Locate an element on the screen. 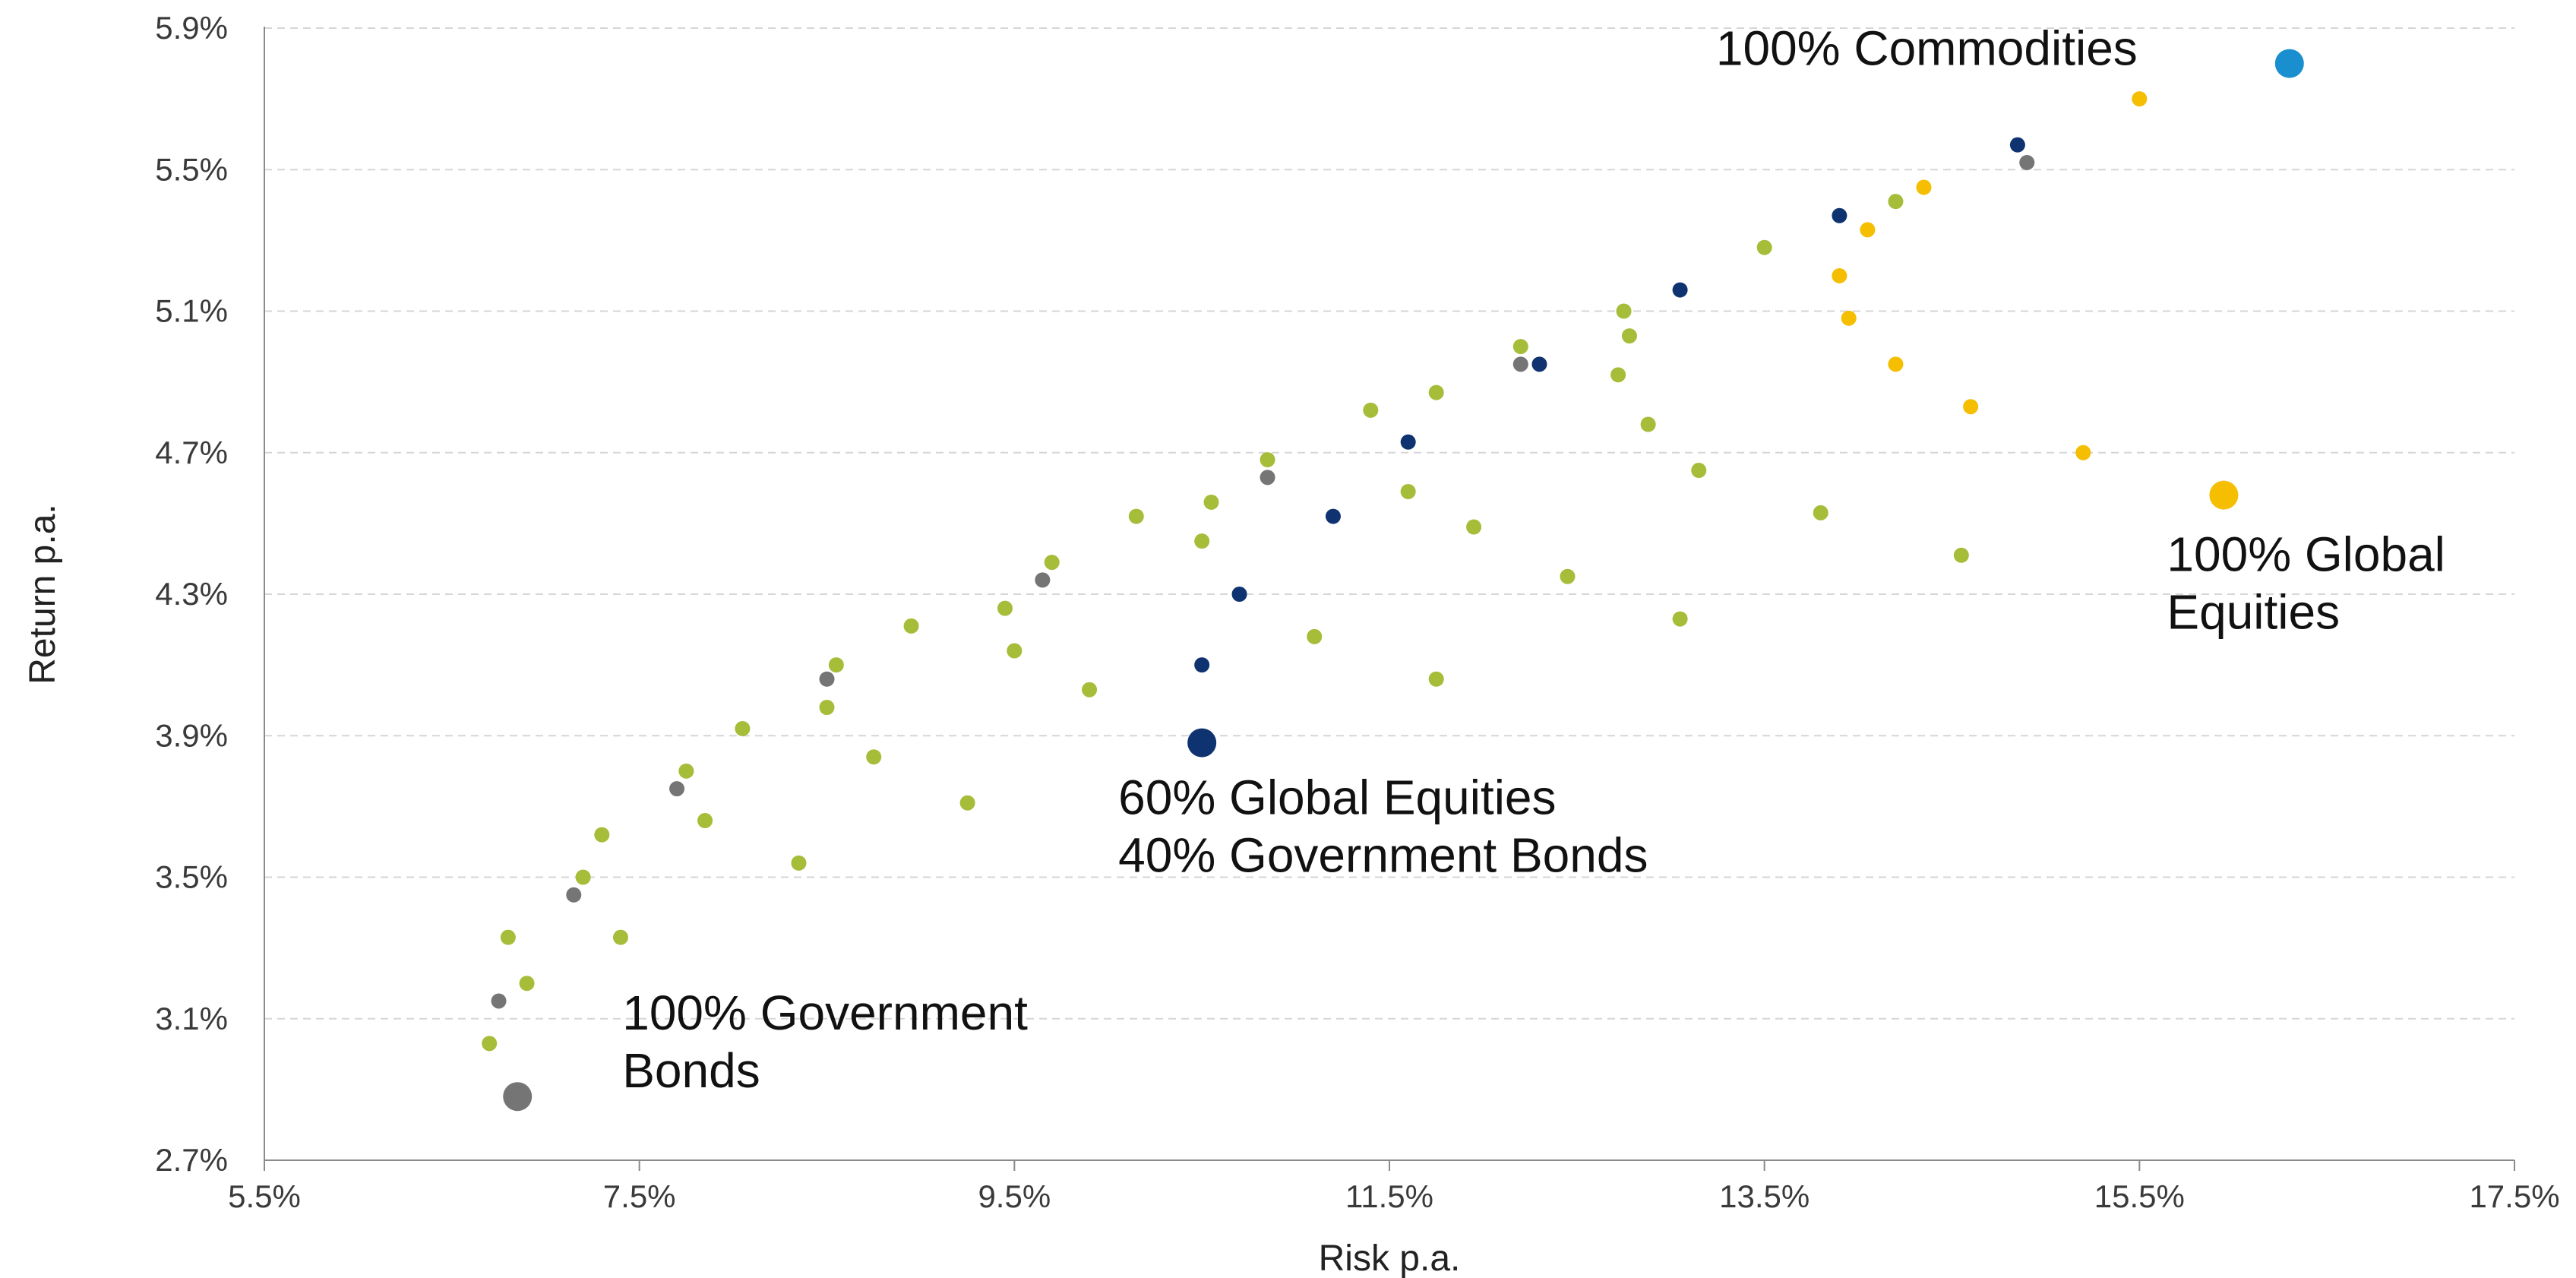  x-tick-label: 9.5% is located at coordinates (1014, 1196).